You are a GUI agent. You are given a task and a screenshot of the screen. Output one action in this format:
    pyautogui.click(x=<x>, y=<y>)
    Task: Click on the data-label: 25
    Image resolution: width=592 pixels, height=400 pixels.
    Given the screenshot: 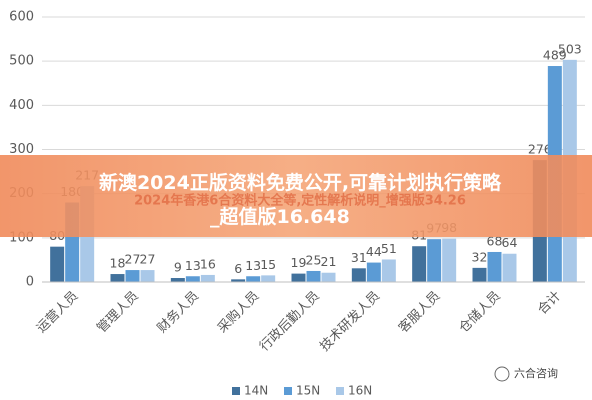 What is the action you would take?
    pyautogui.click(x=314, y=259)
    